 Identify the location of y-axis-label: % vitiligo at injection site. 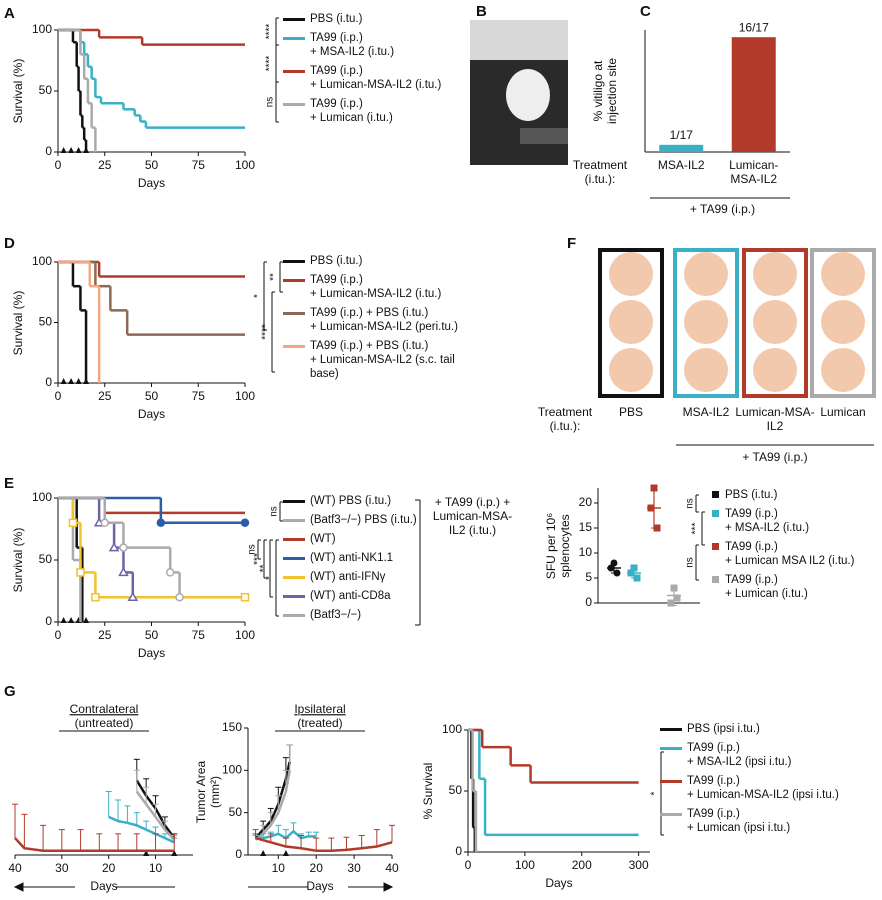
(605, 91).